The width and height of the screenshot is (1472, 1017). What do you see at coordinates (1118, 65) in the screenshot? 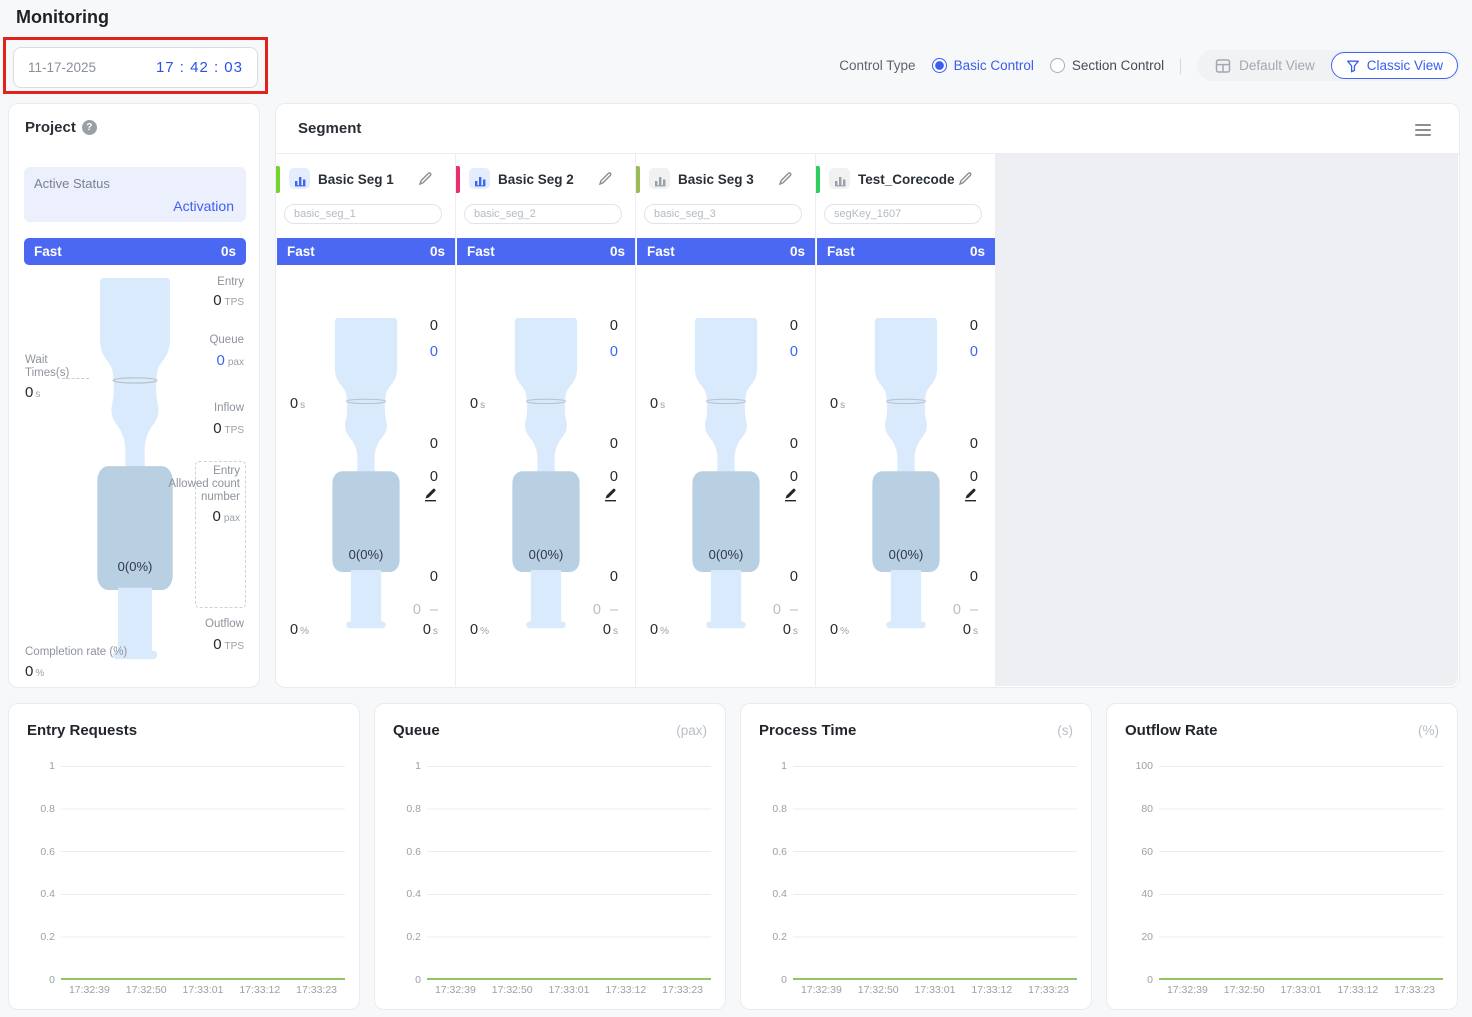
I see `radio-section-control-label: Section Control` at bounding box center [1118, 65].